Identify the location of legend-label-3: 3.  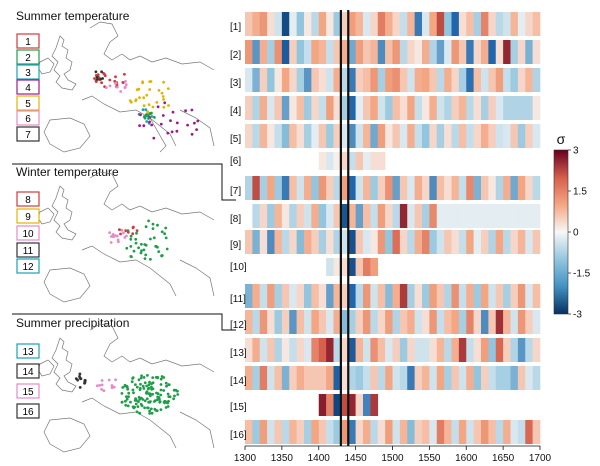
(28, 73).